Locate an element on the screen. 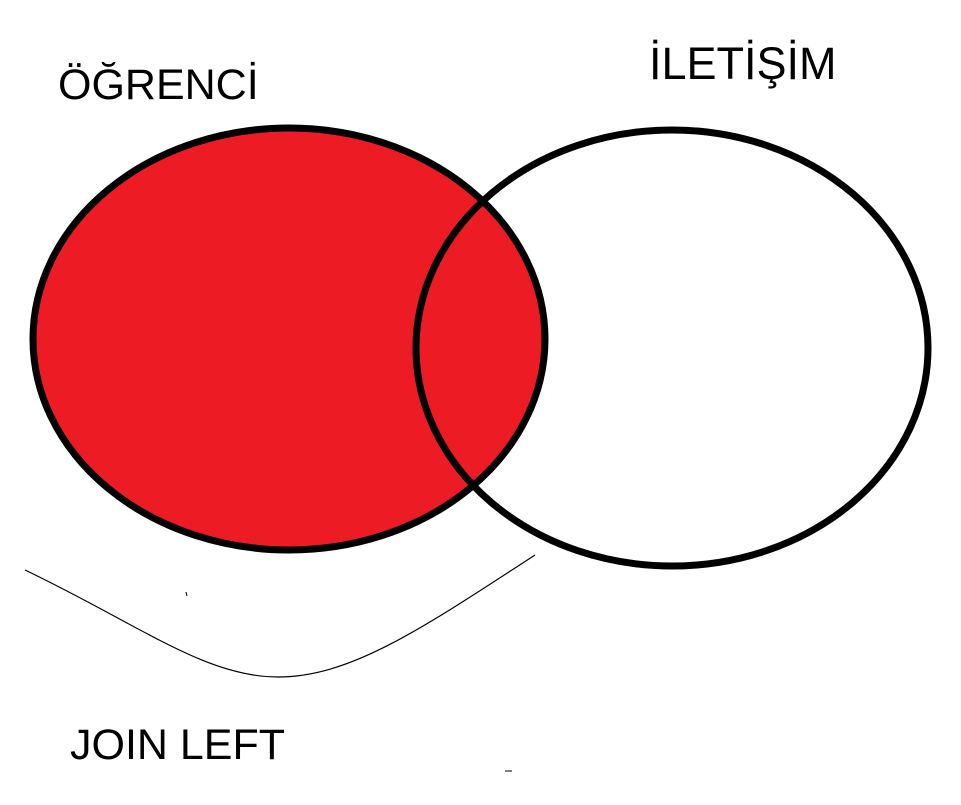 The image size is (961, 805). stray-mark is located at coordinates (186, 594).